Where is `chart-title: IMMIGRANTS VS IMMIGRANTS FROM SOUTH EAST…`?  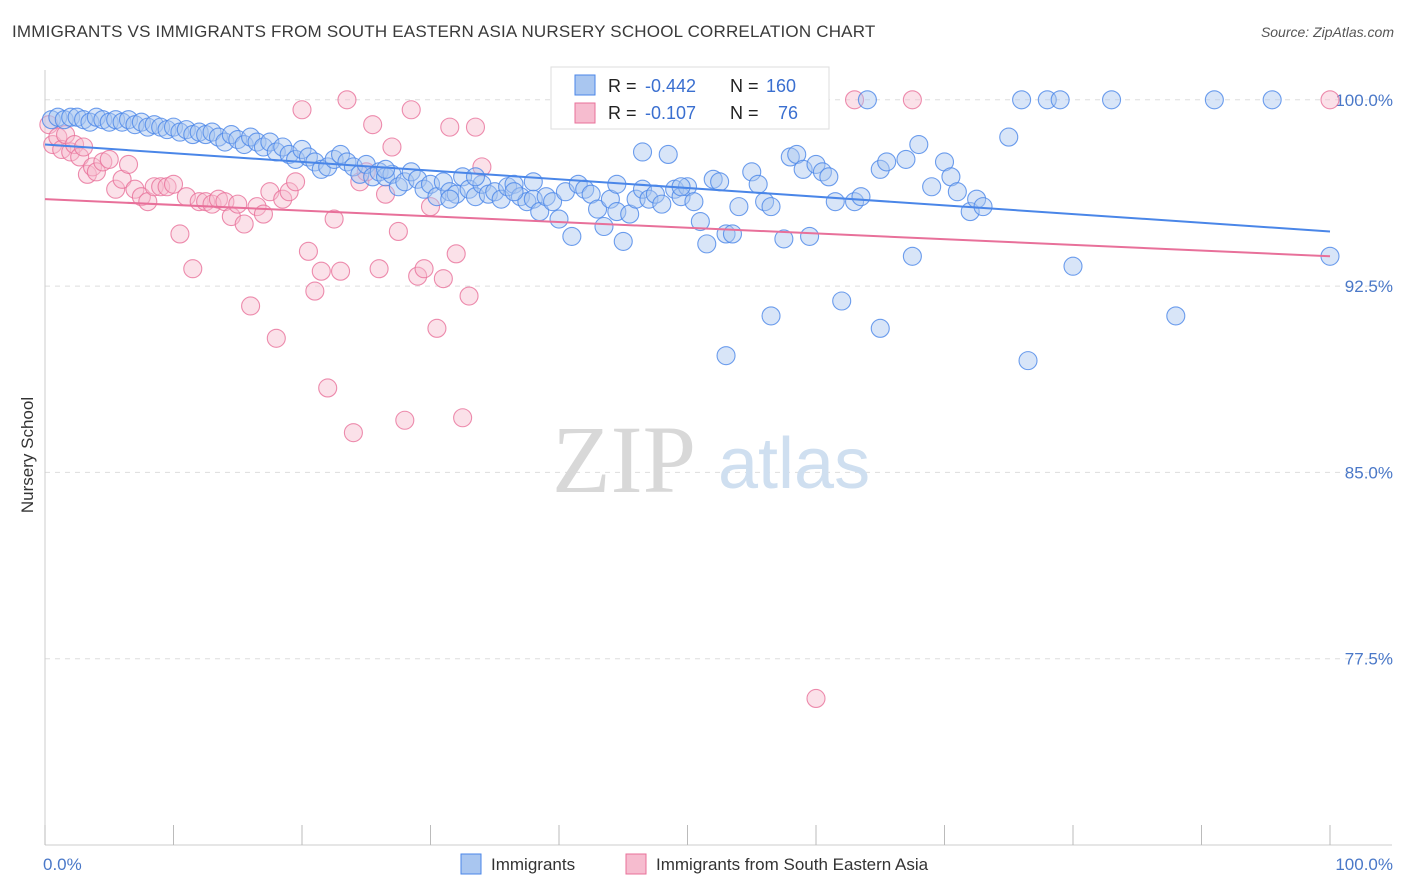 chart-title: IMMIGRANTS VS IMMIGRANTS FROM SOUTH EAST… is located at coordinates (444, 31).